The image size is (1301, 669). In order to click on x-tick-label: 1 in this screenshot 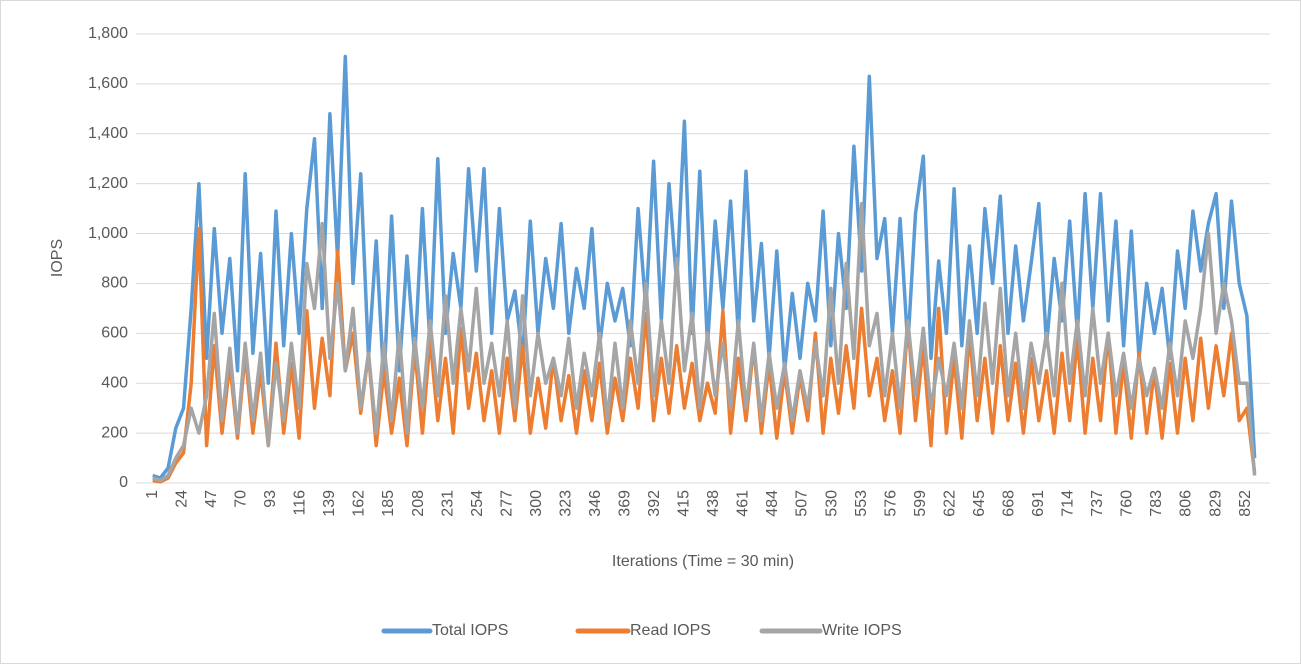, I will do `click(152, 494)`.